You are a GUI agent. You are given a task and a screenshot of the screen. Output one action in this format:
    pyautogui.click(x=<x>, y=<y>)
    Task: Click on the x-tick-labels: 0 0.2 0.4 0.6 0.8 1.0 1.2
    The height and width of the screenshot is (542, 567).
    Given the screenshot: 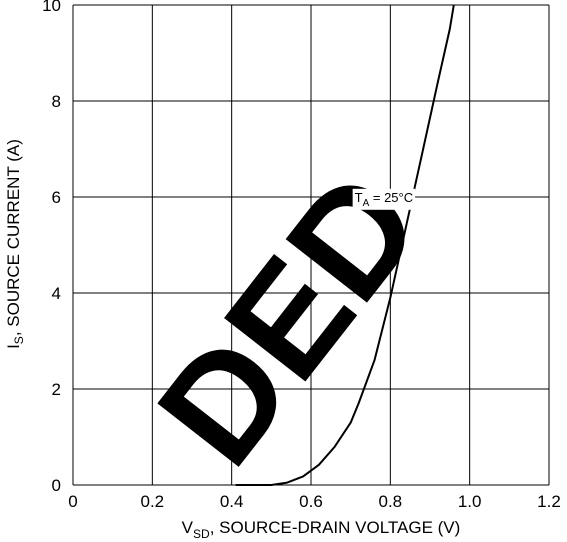 What is the action you would take?
    pyautogui.click(x=314, y=501)
    